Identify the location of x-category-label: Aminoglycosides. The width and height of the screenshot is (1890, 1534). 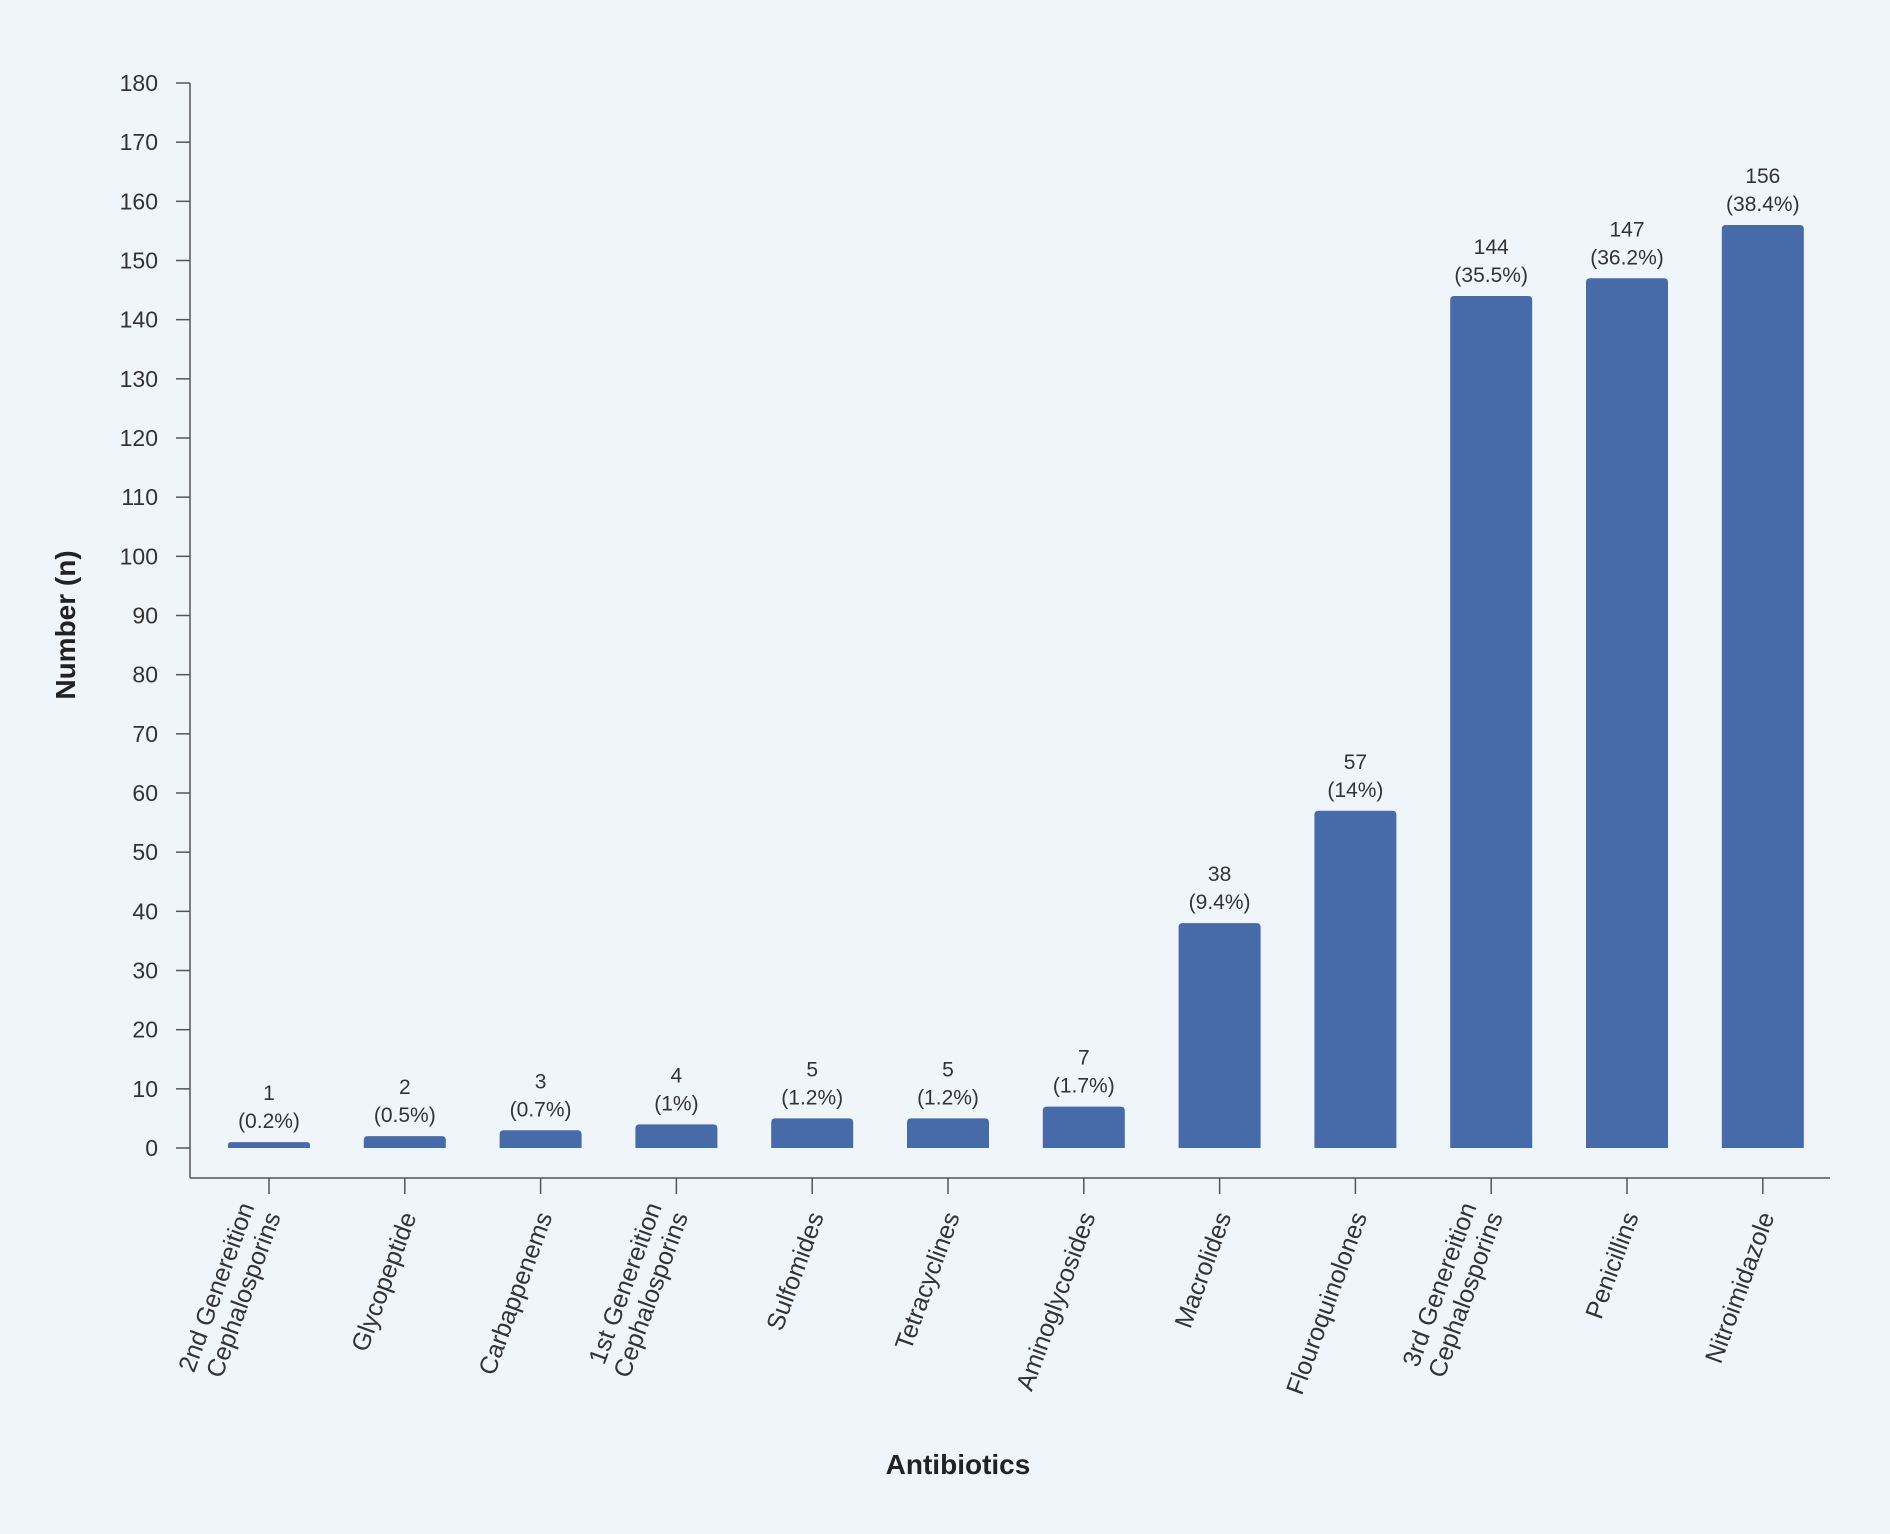
(1056, 1301).